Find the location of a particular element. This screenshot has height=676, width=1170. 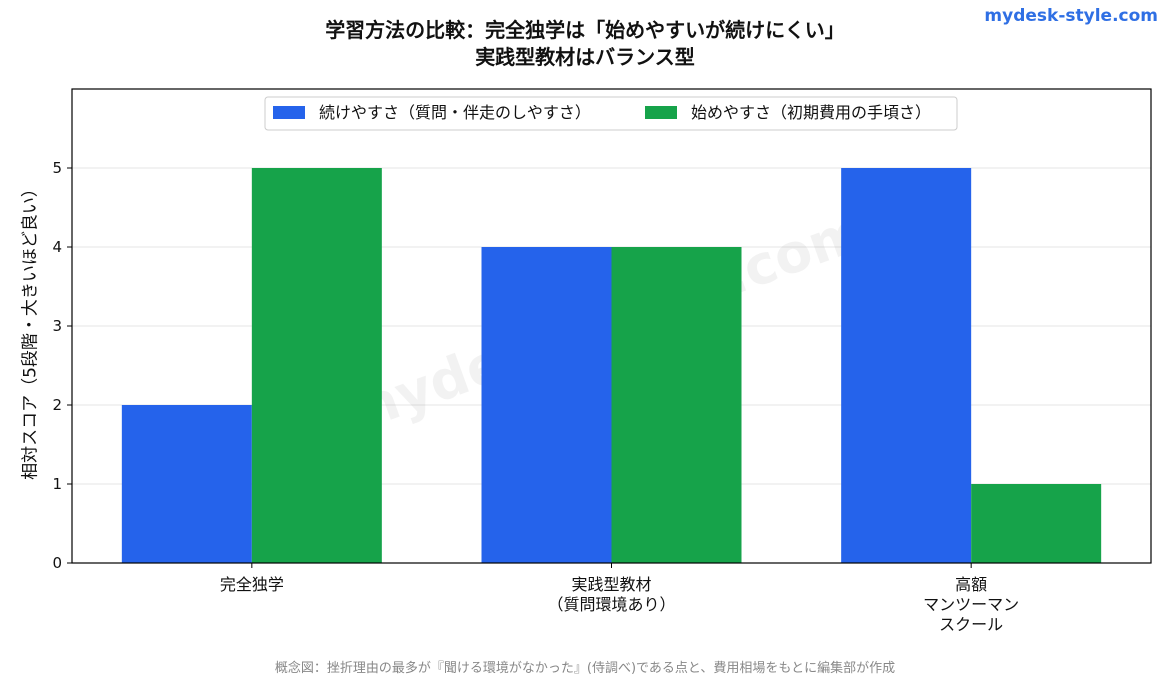

y-tick-label: 4 is located at coordinates (57, 247).